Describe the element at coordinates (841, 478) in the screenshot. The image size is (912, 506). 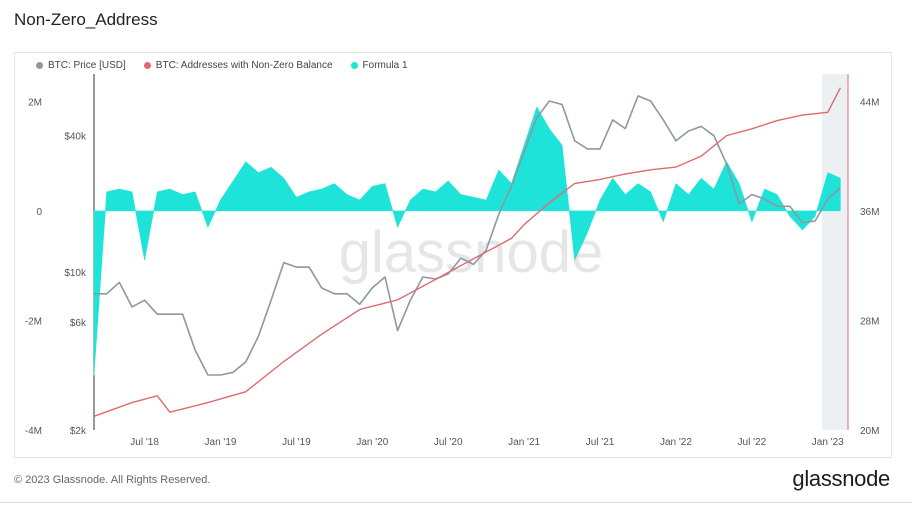
I see `glassnode-logo: glassnode` at that location.